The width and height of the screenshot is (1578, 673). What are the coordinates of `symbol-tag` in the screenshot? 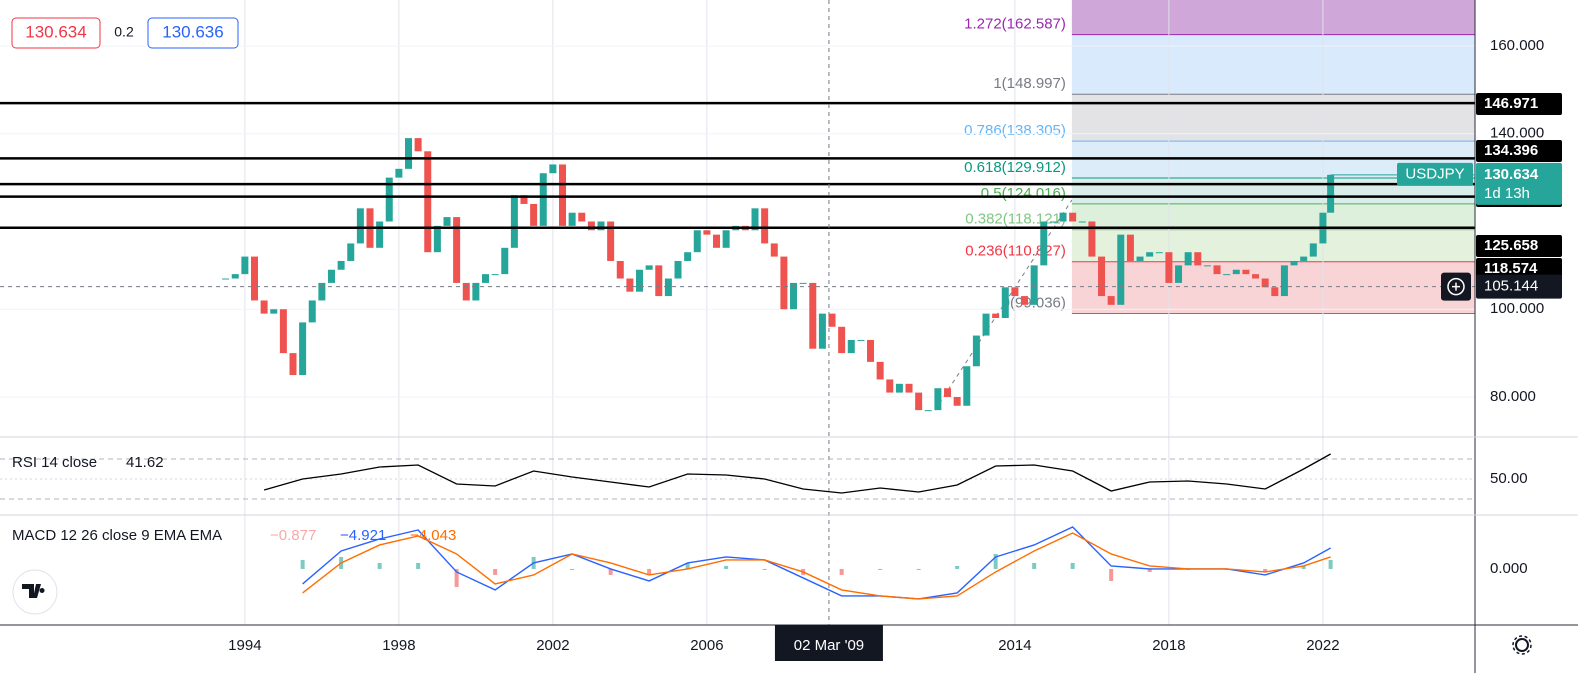 It's located at (1435, 174).